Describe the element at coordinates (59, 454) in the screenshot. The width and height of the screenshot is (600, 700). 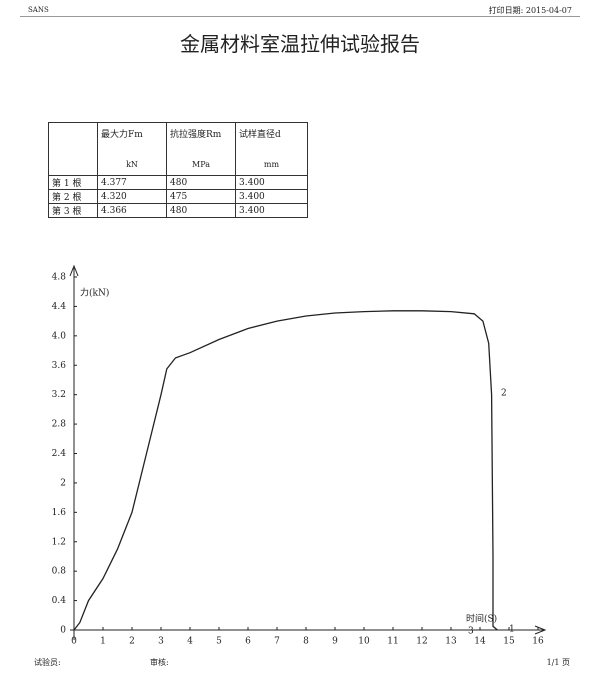
I see `y-tick-label: 2.4` at that location.